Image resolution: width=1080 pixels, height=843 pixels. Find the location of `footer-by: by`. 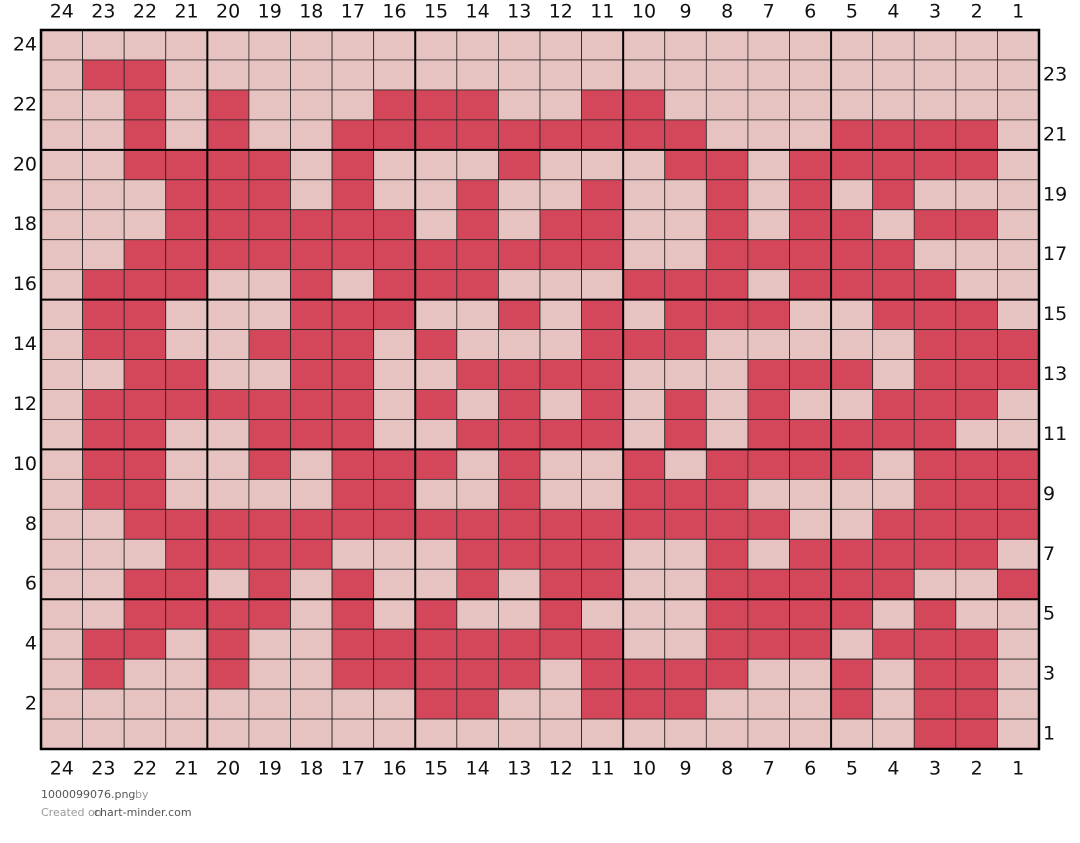

footer-by: by is located at coordinates (142, 794).